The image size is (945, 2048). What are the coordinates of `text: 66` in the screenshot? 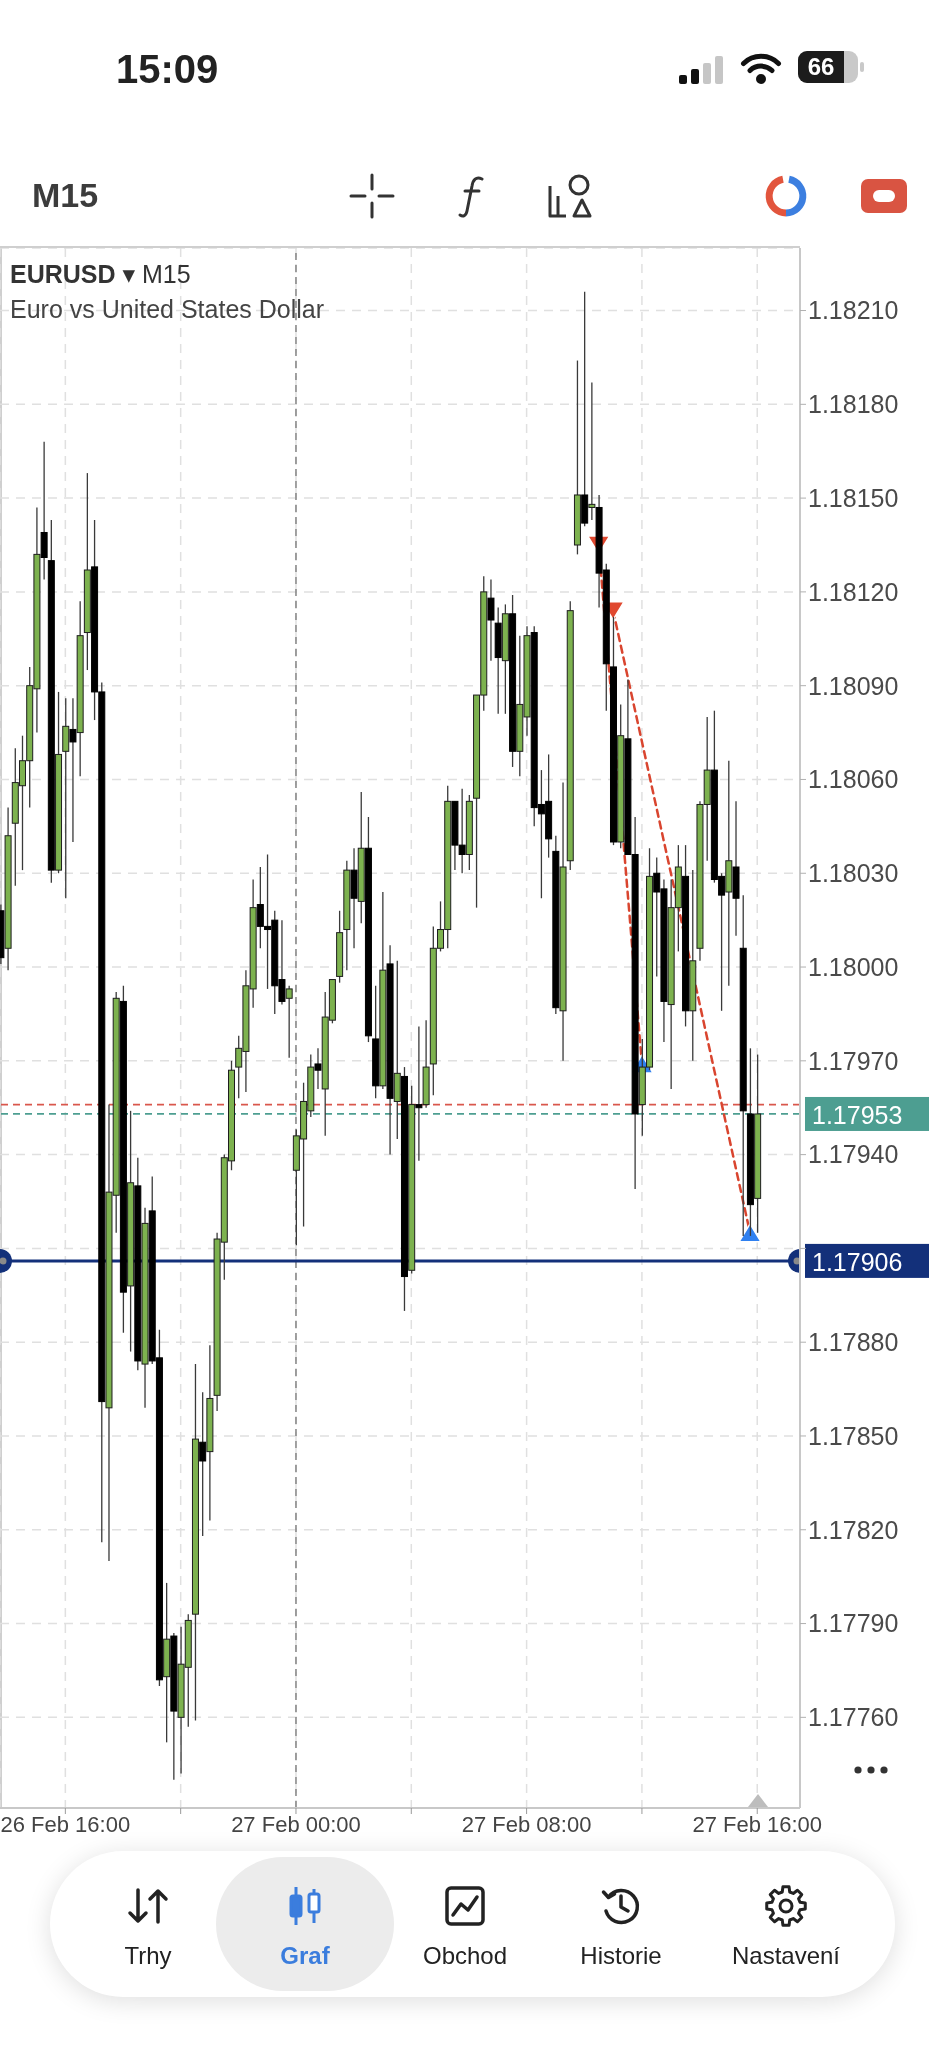 It's located at (821, 67).